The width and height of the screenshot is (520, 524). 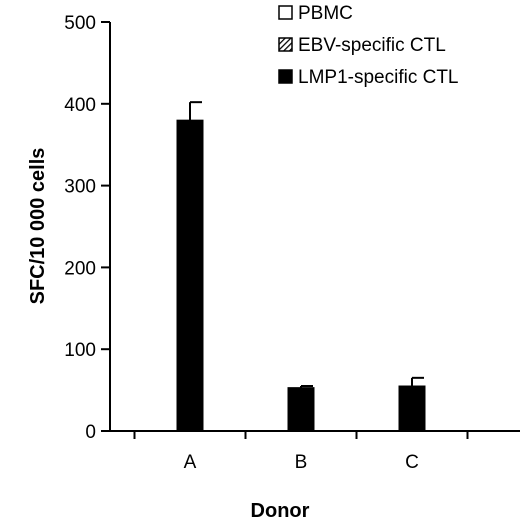 I want to click on y-tick-label: 0, so click(x=90, y=432).